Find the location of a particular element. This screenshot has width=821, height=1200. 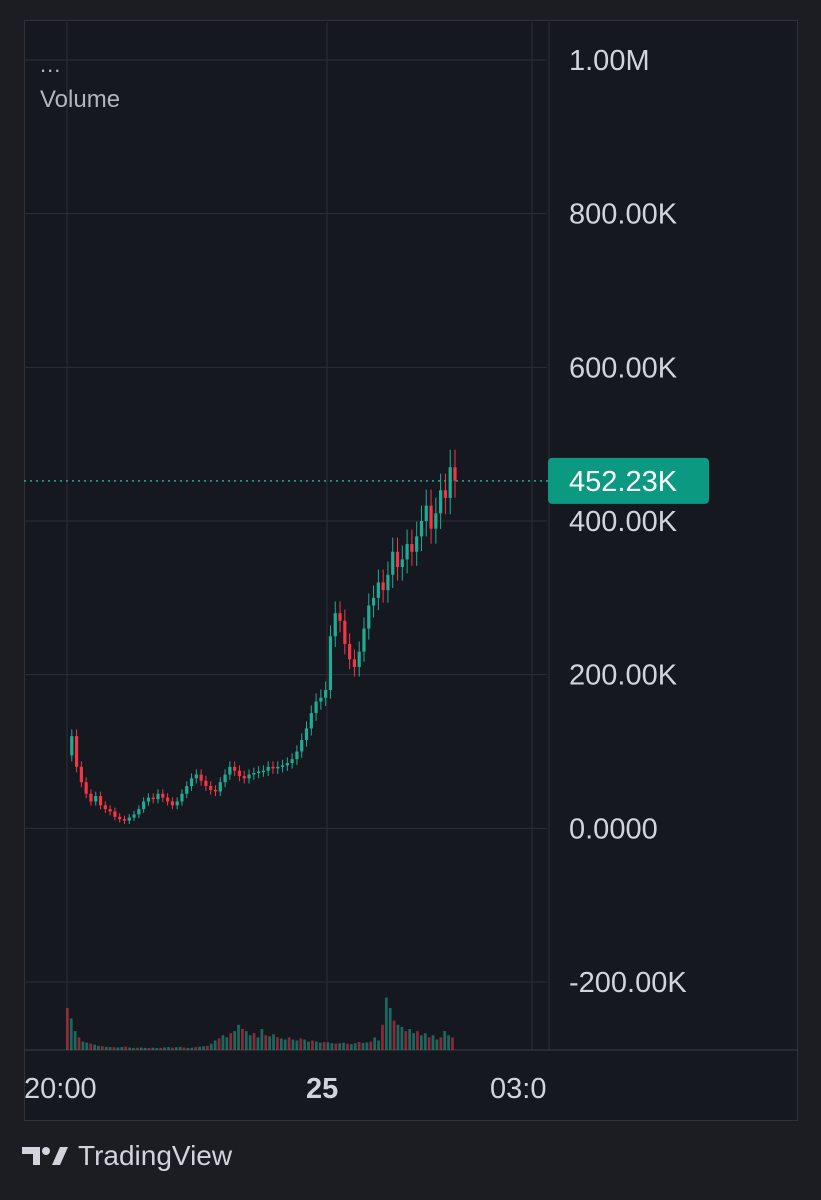

brand-name: TradingView is located at coordinates (155, 1155).